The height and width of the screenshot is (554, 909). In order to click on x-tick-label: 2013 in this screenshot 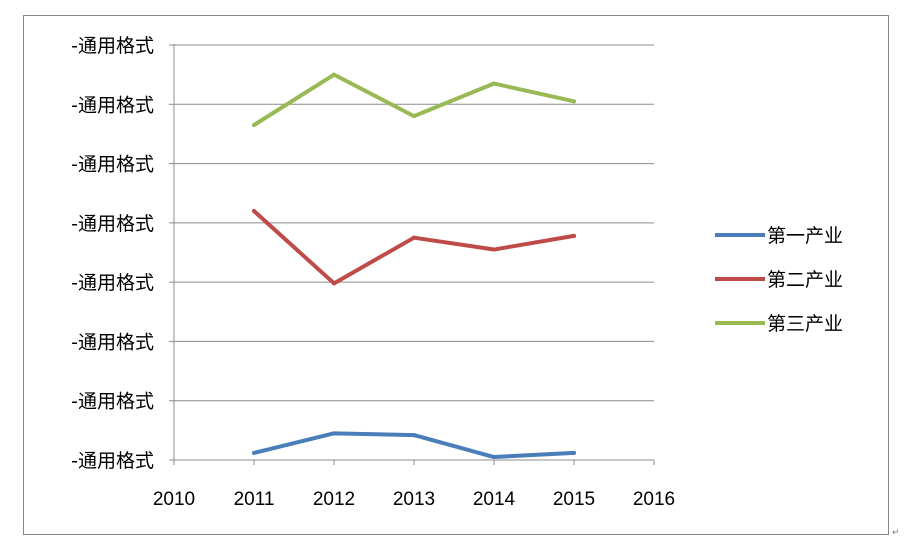, I will do `click(414, 499)`.